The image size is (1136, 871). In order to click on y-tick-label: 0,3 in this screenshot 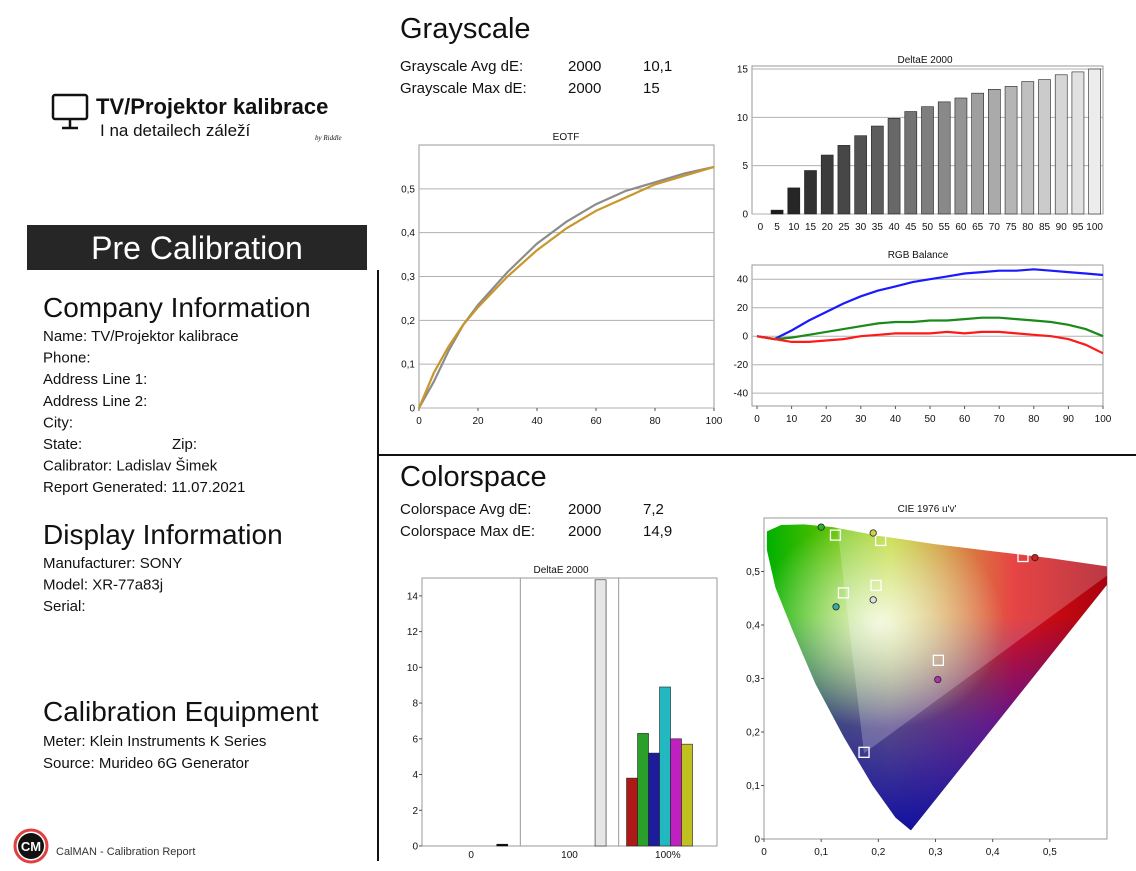, I will do `click(753, 679)`.